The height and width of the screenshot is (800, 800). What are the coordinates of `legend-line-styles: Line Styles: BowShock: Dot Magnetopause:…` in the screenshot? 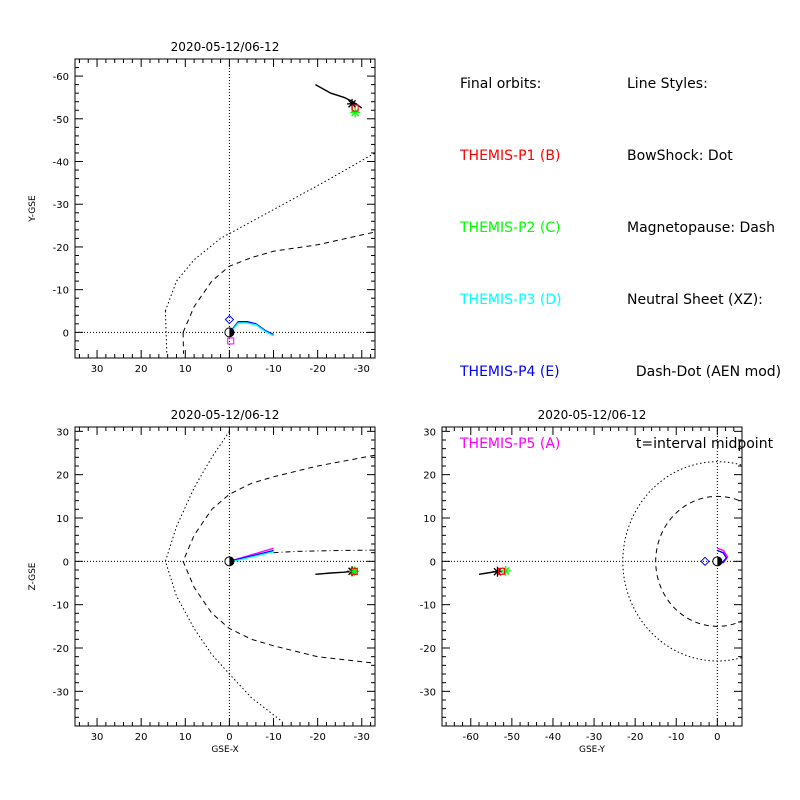 It's located at (704, 252).